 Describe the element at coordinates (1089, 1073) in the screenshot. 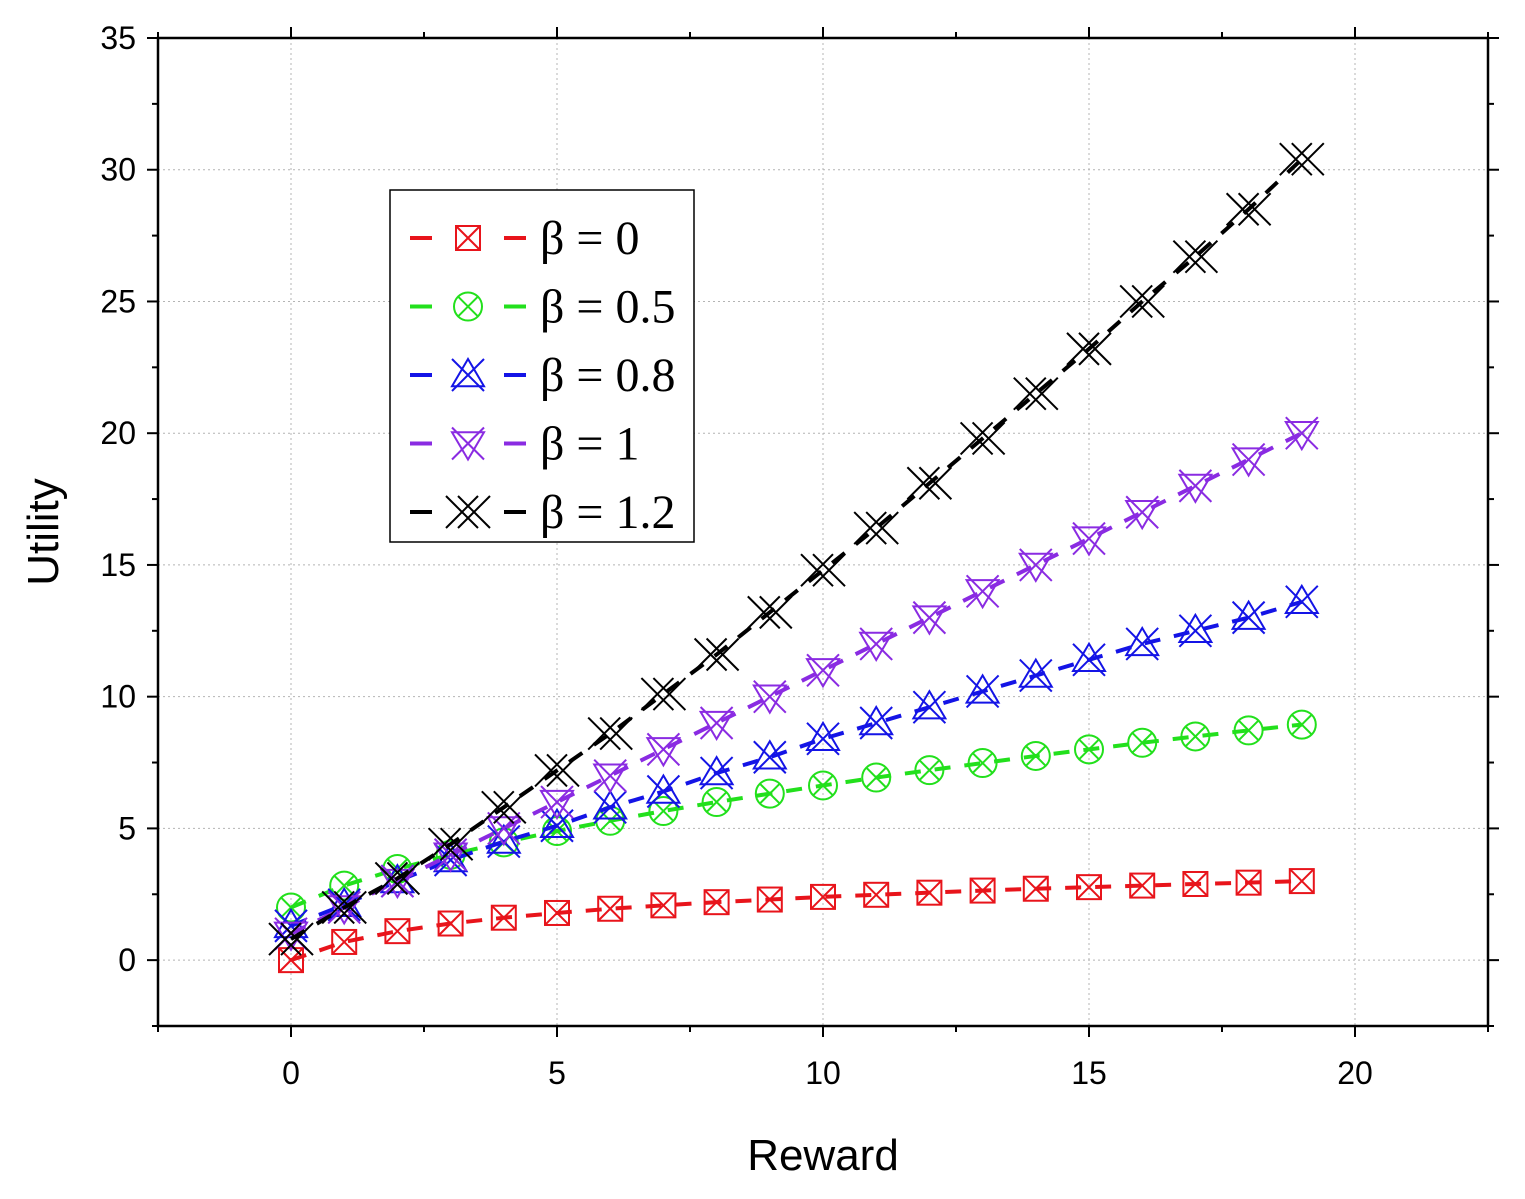

I see `x-tick-label: 15` at that location.